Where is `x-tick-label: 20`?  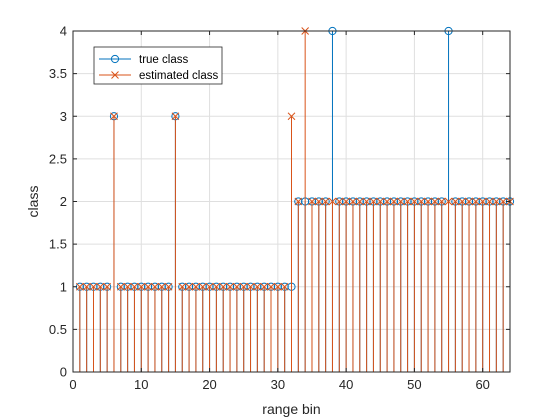
x-tick-label: 20 is located at coordinates (209, 384).